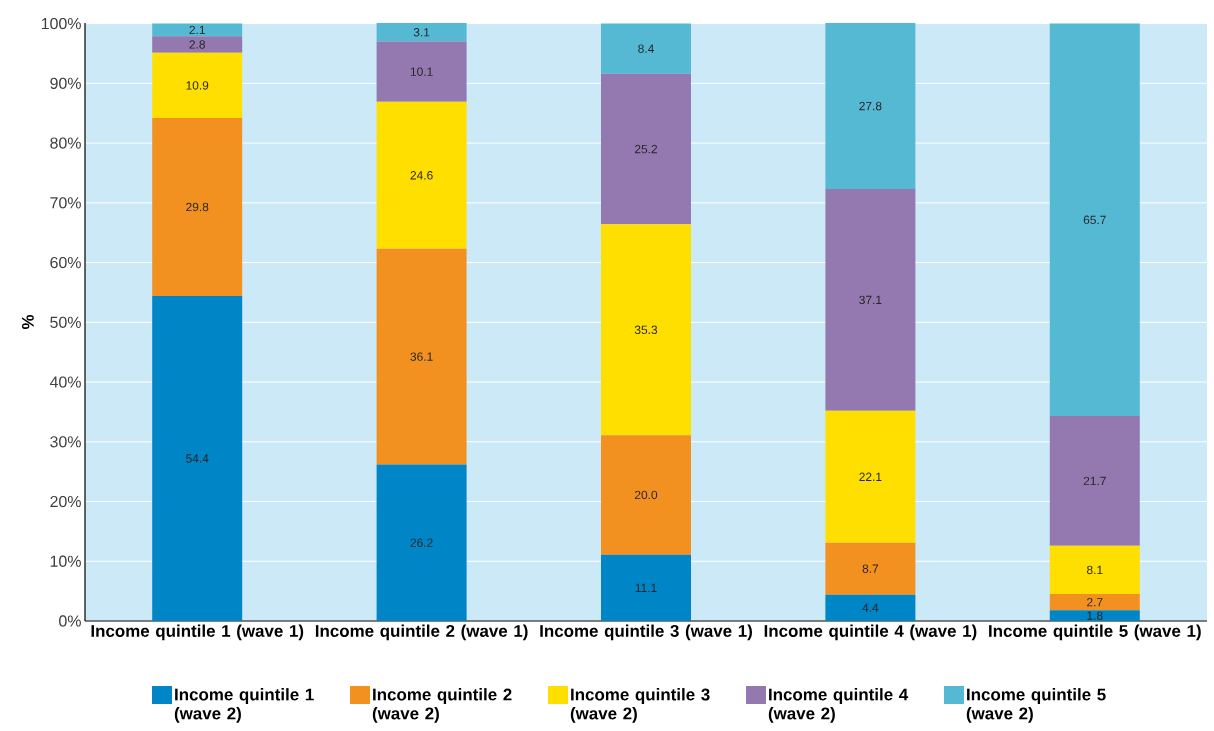  What do you see at coordinates (421, 632) in the screenshot?
I see `x-tick-label: Income quintile 2 (wave 1)` at bounding box center [421, 632].